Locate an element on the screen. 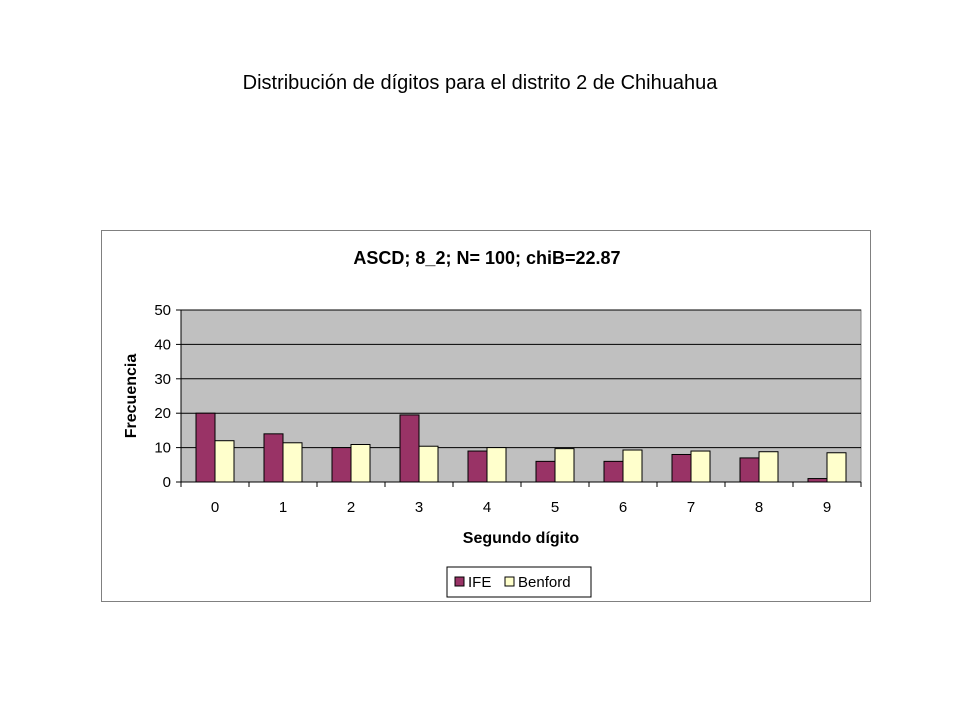  x-tick-label: 9 is located at coordinates (827, 507).